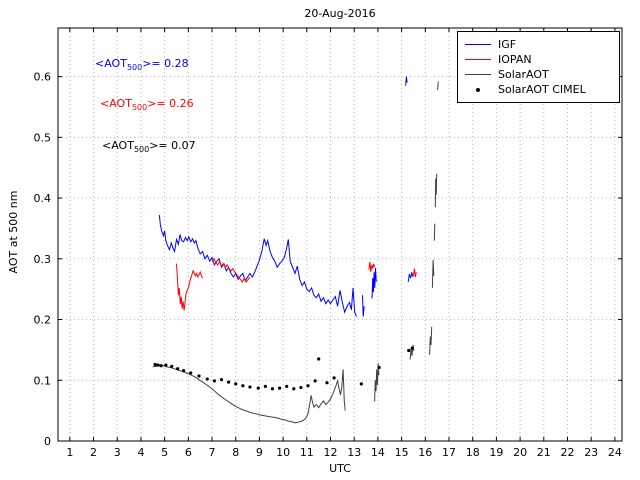 This screenshot has width=640, height=480. I want to click on x-axis-label: UTC, so click(340, 468).